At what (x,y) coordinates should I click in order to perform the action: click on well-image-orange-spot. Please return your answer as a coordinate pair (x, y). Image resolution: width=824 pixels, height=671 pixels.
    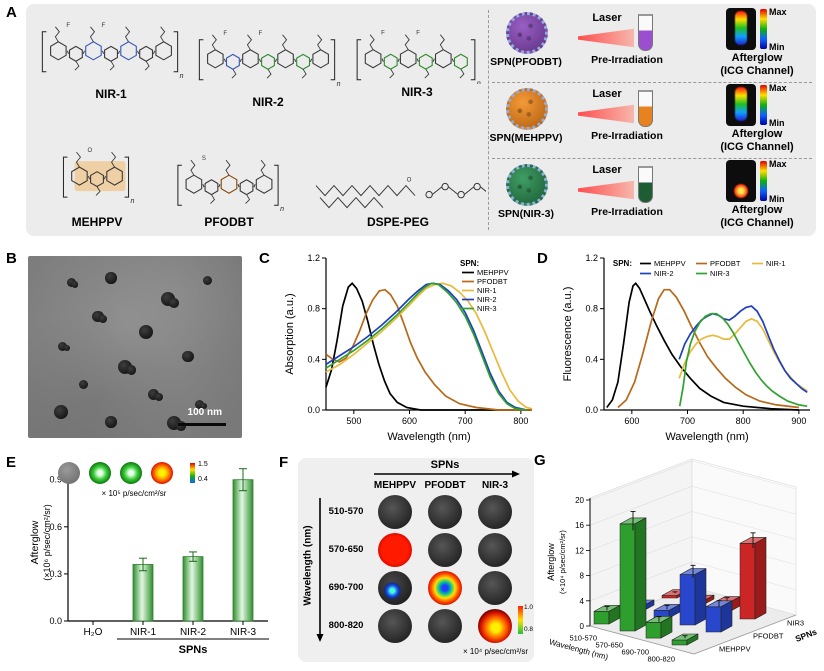
    Looking at the image, I should click on (495, 626).